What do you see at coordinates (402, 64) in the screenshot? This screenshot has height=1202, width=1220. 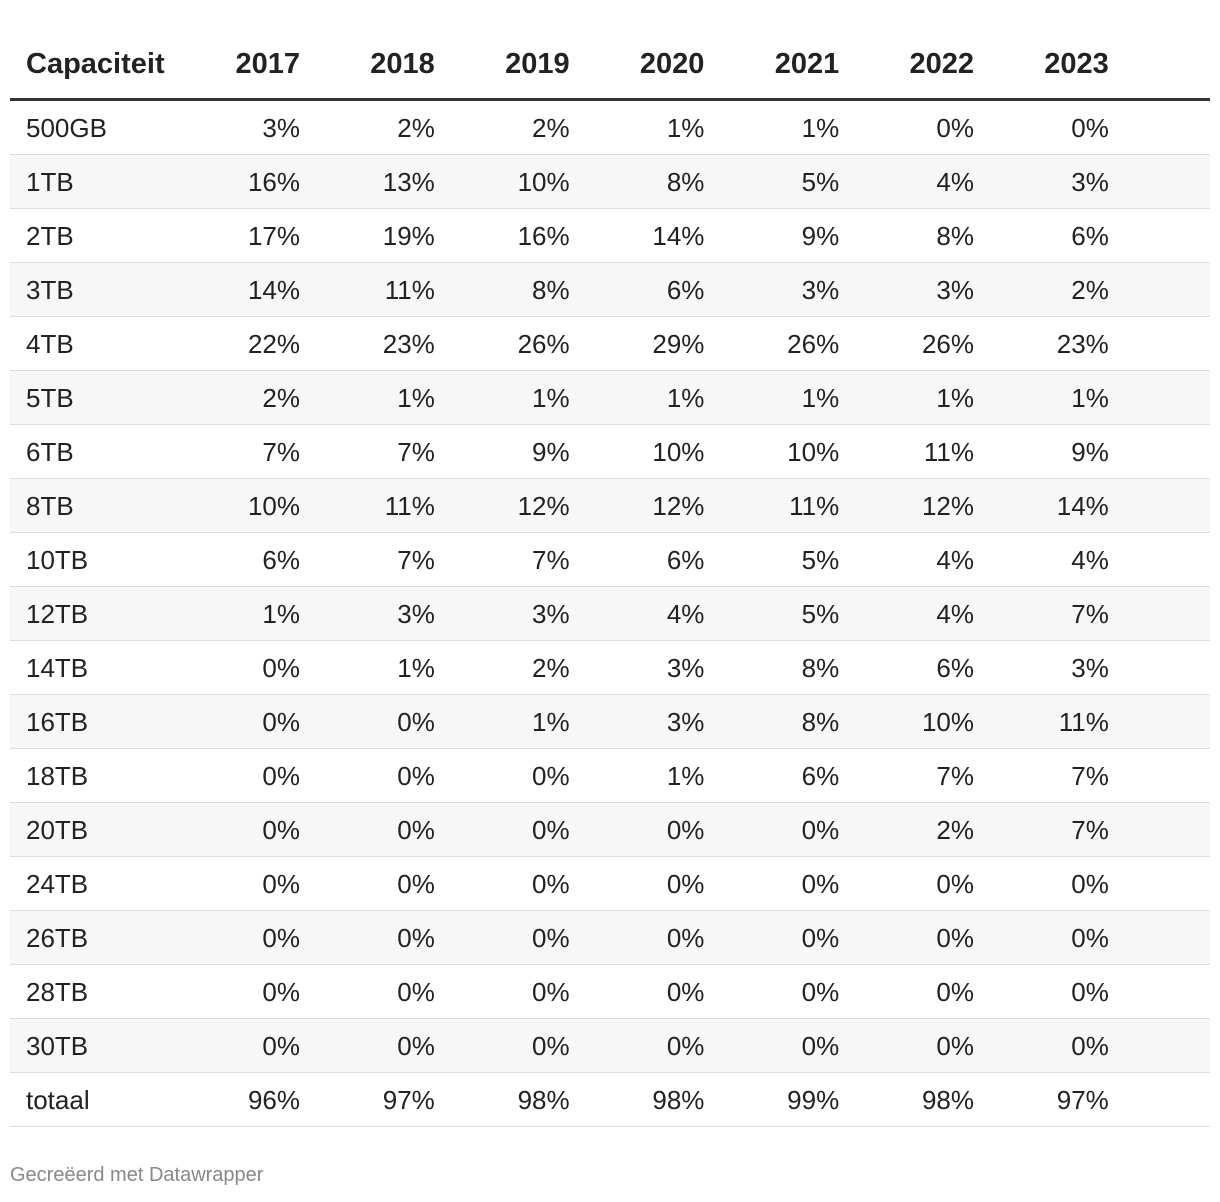 I see `column-header: 2018` at bounding box center [402, 64].